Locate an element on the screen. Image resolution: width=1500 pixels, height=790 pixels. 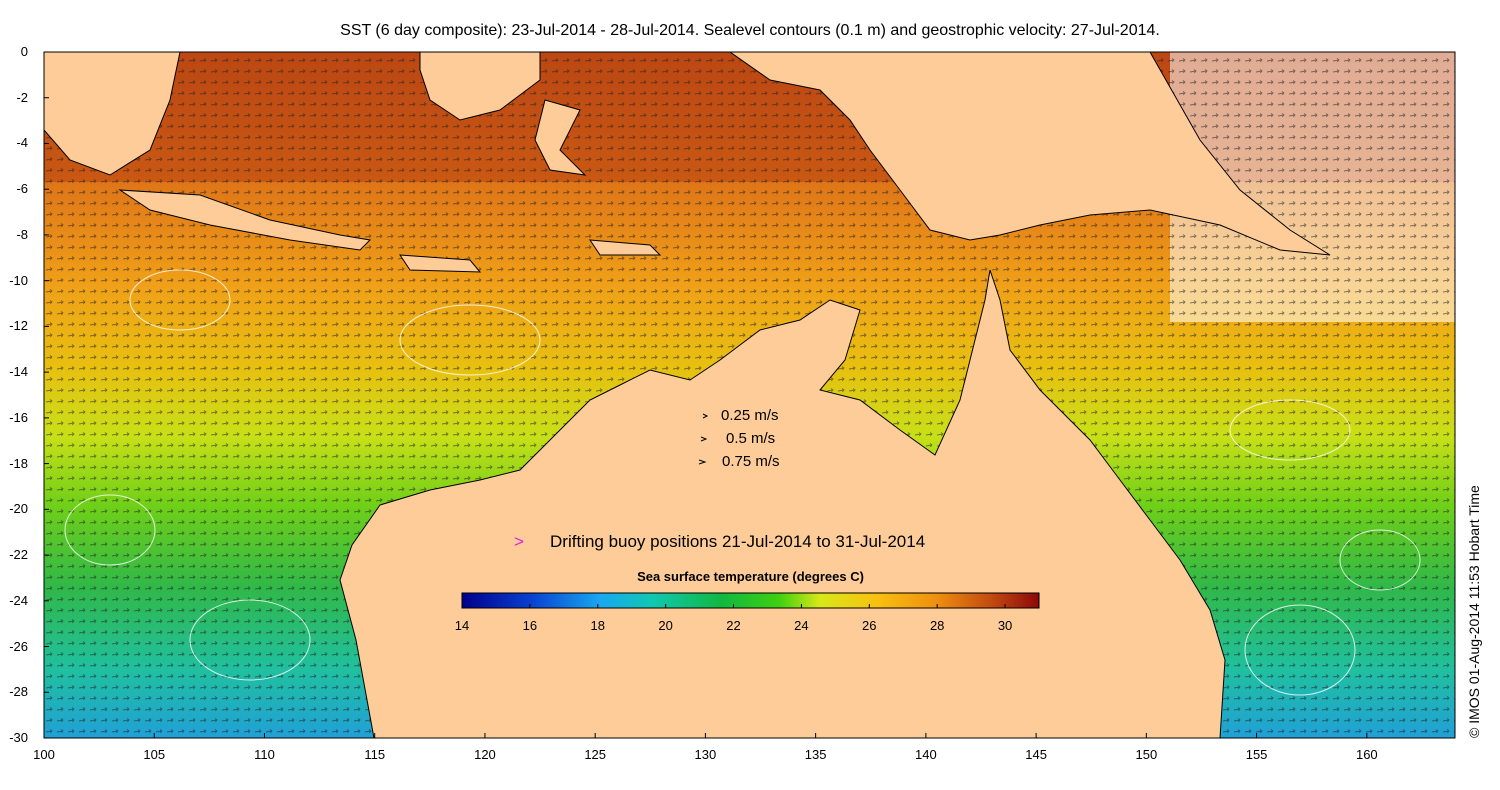
land-sumbawa is located at coordinates (440, 263).